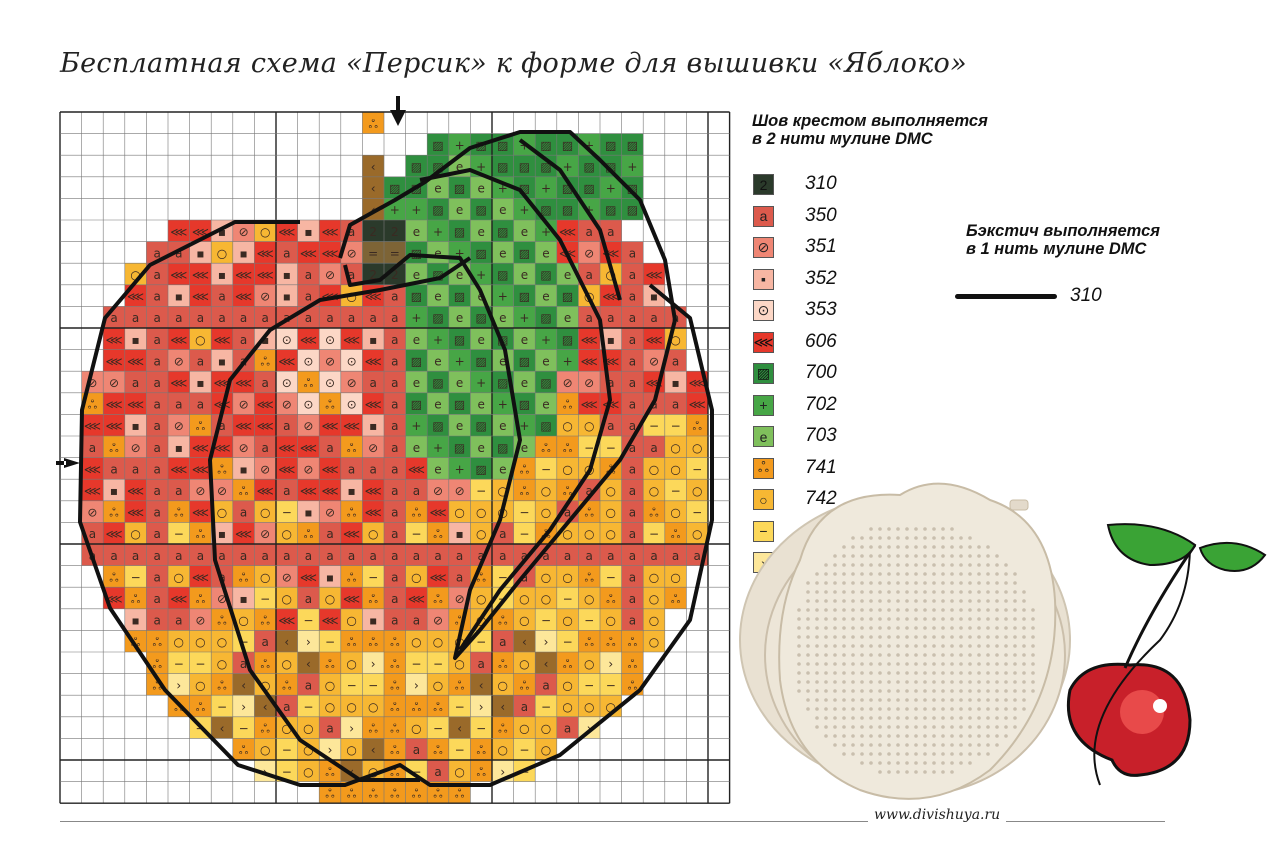  I want to click on stitch-symbol: ⊙, so click(287, 383).